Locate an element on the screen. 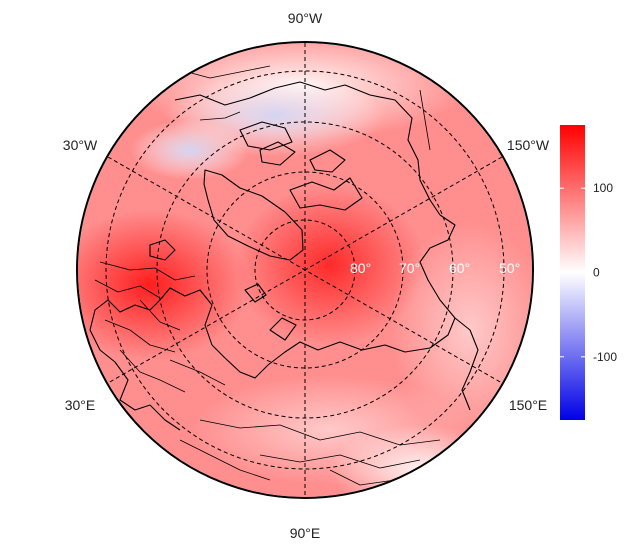 This screenshot has width=625, height=557. lat-label-60: 60° is located at coordinates (459, 268).